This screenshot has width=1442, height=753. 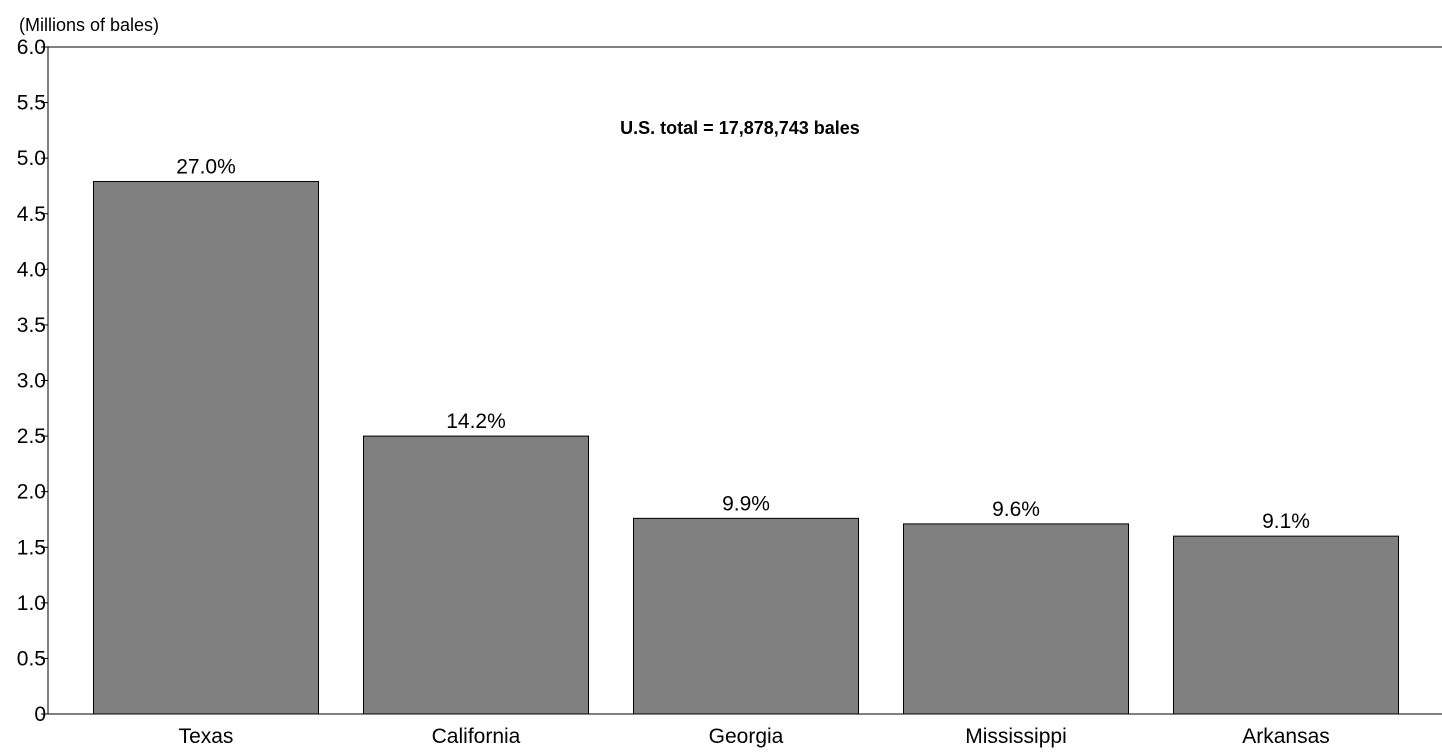 What do you see at coordinates (206, 736) in the screenshot?
I see `x-tick-label-texas: Texas` at bounding box center [206, 736].